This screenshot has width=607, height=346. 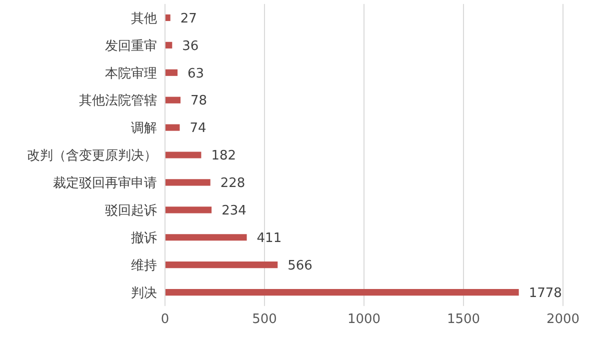 What do you see at coordinates (92, 156) in the screenshot?
I see `y-tick-label: 改判（含变更原判决）` at bounding box center [92, 156].